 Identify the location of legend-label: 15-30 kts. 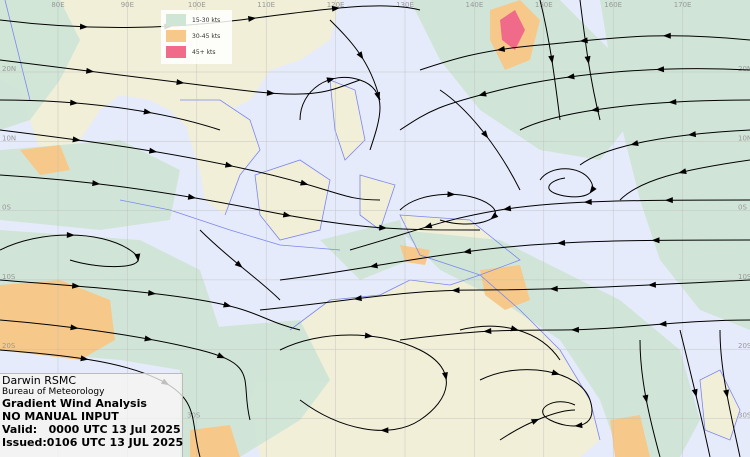
(206, 20).